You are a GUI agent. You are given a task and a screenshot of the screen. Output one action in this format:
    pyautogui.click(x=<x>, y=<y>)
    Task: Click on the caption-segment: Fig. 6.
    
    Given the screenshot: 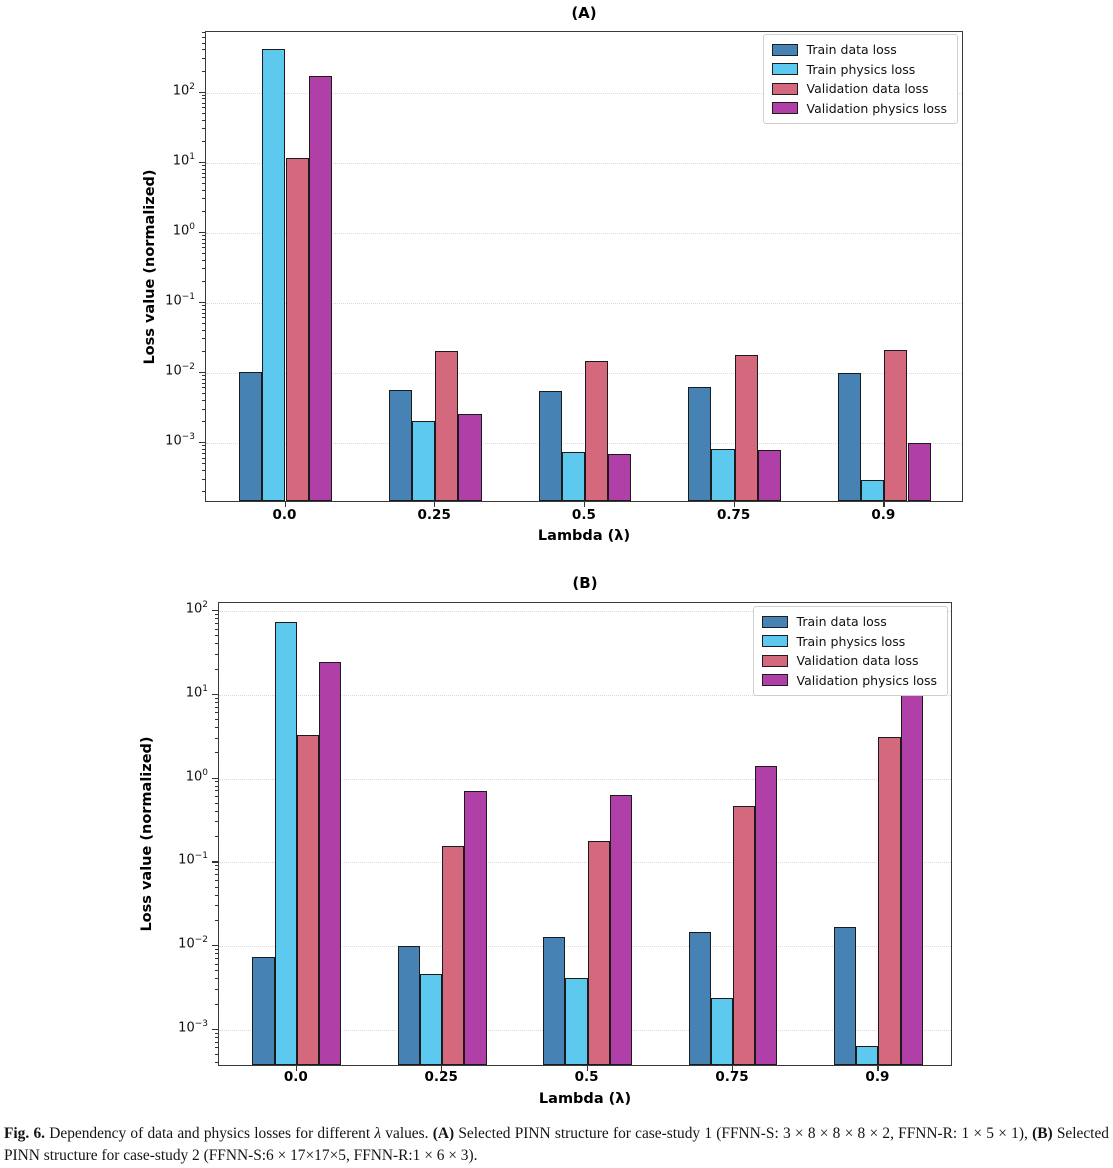 What is the action you would take?
    pyautogui.click(x=25, y=1133)
    